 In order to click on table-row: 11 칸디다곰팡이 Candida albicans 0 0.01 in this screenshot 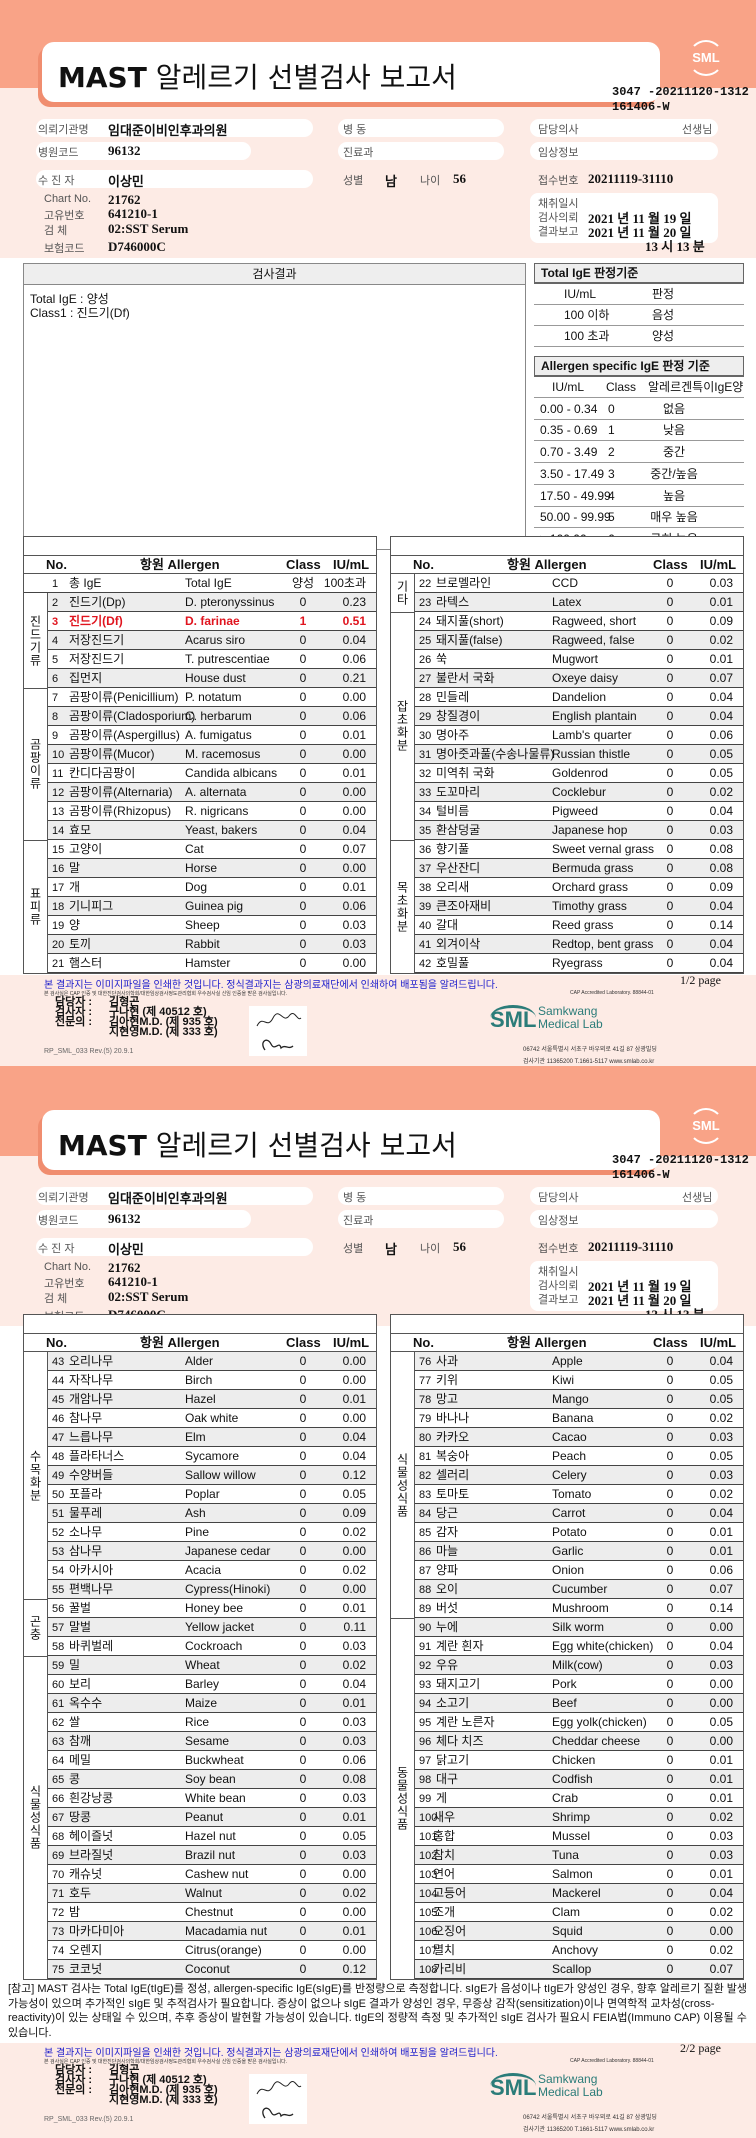, I will do `click(212, 773)`.